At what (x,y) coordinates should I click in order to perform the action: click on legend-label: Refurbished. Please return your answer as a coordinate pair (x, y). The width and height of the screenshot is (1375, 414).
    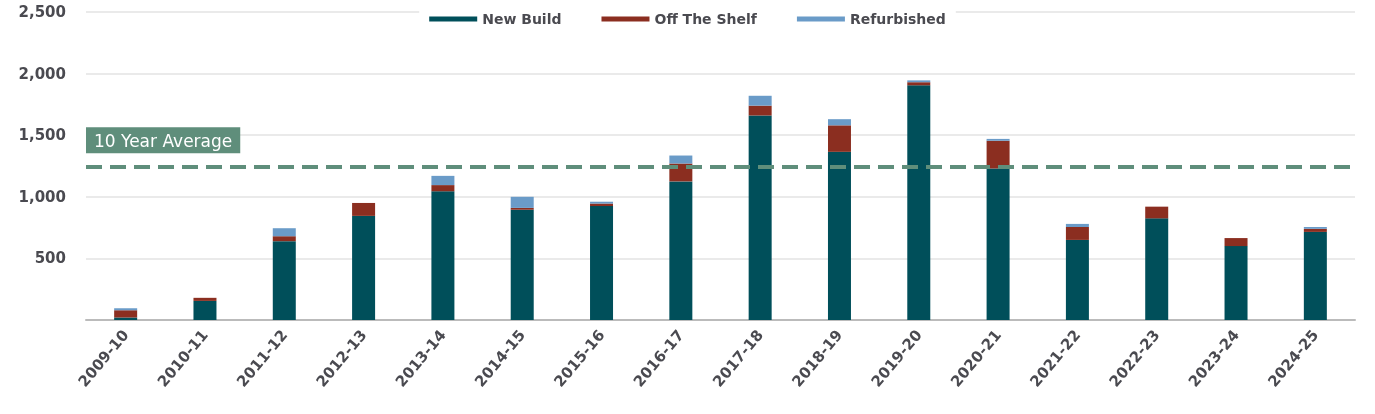
    Looking at the image, I should click on (897, 19).